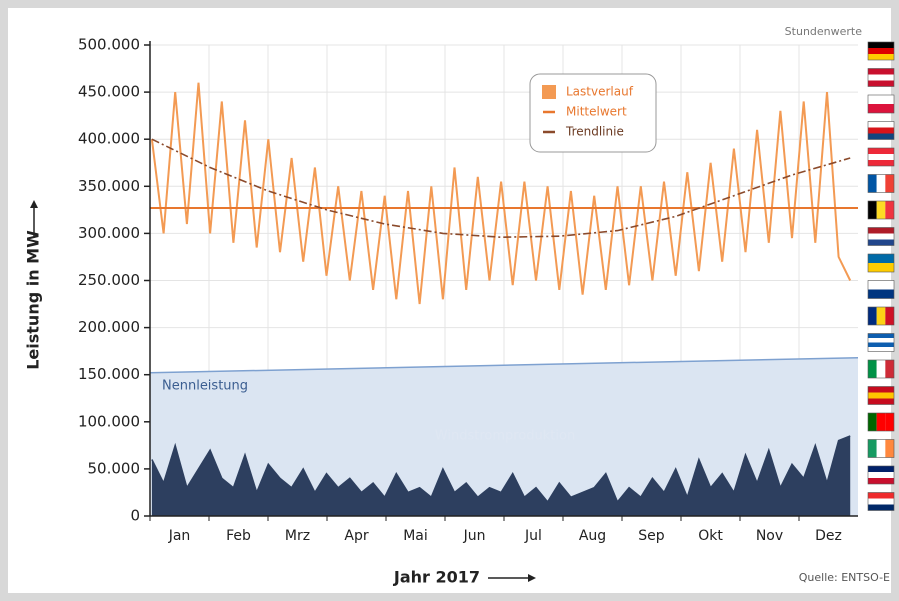 The height and width of the screenshot is (601, 899). What do you see at coordinates (505, 436) in the screenshot?
I see `annotation: Windstromproduktion` at bounding box center [505, 436].